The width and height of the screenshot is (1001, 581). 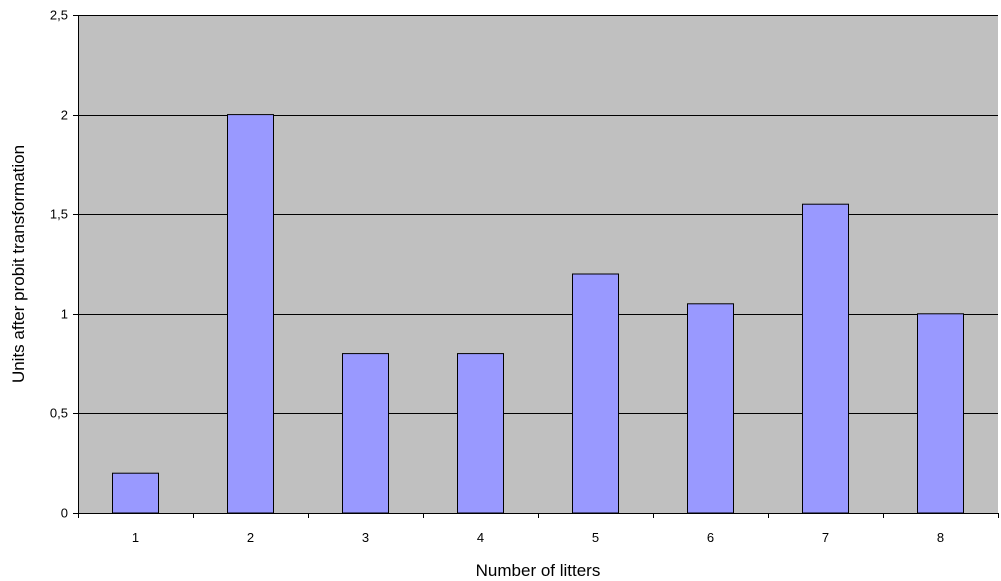 I want to click on y-tick-label: 2,5, so click(x=59, y=15).